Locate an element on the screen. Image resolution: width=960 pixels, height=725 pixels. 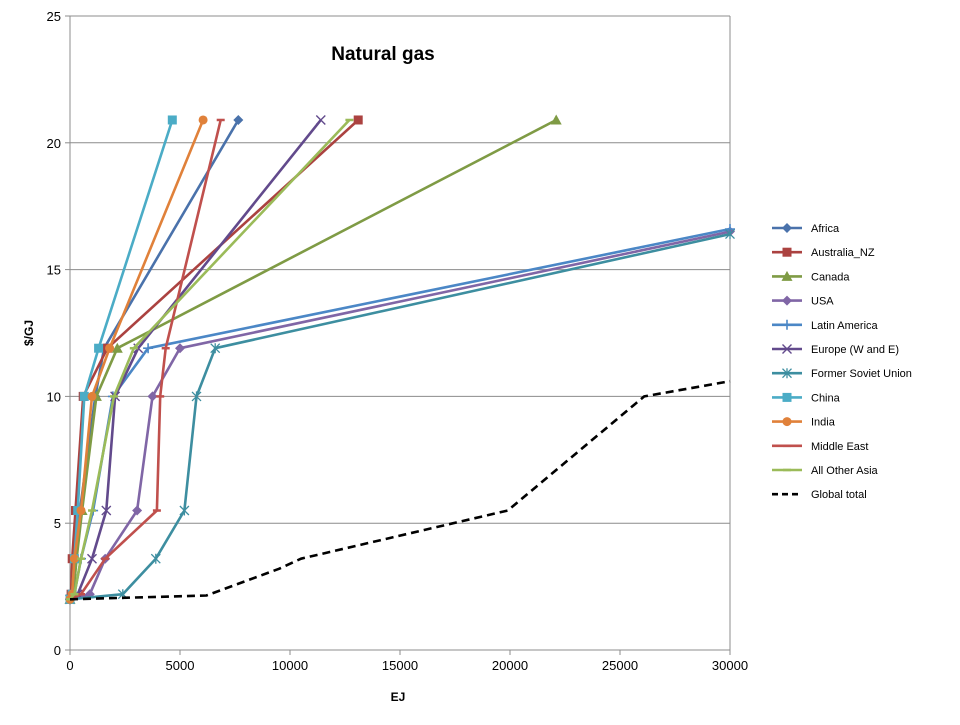
x-tick-label: 5000 is located at coordinates (180, 665).